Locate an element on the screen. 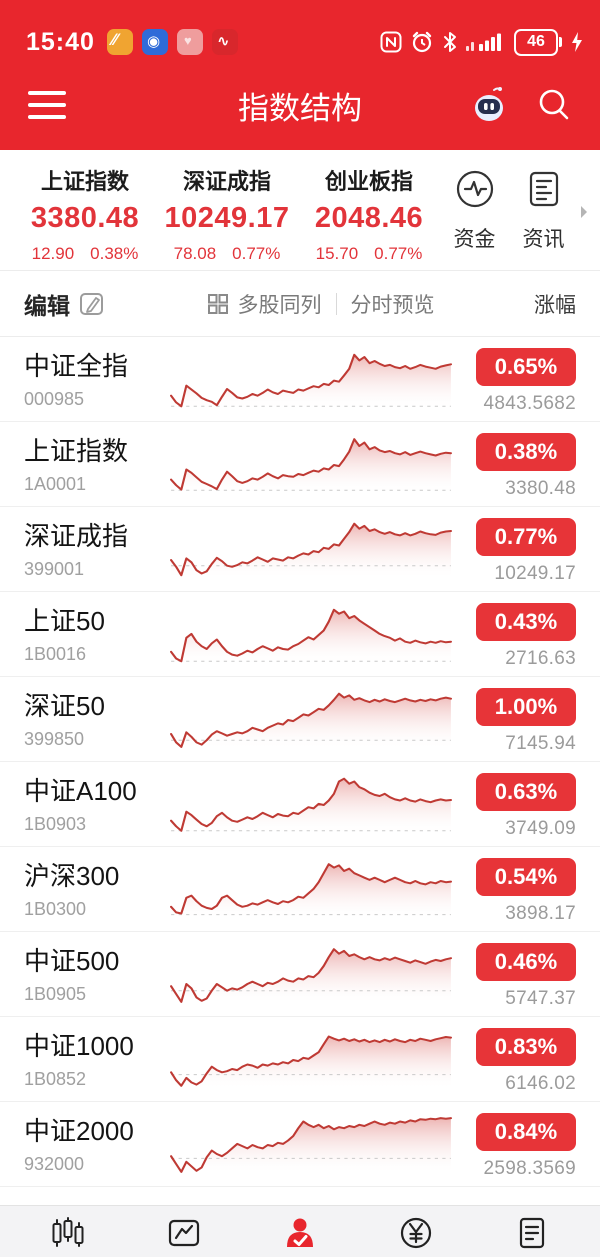 Image resolution: width=600 pixels, height=1257 pixels. multi-stock-button: 多股同列 is located at coordinates (264, 304).